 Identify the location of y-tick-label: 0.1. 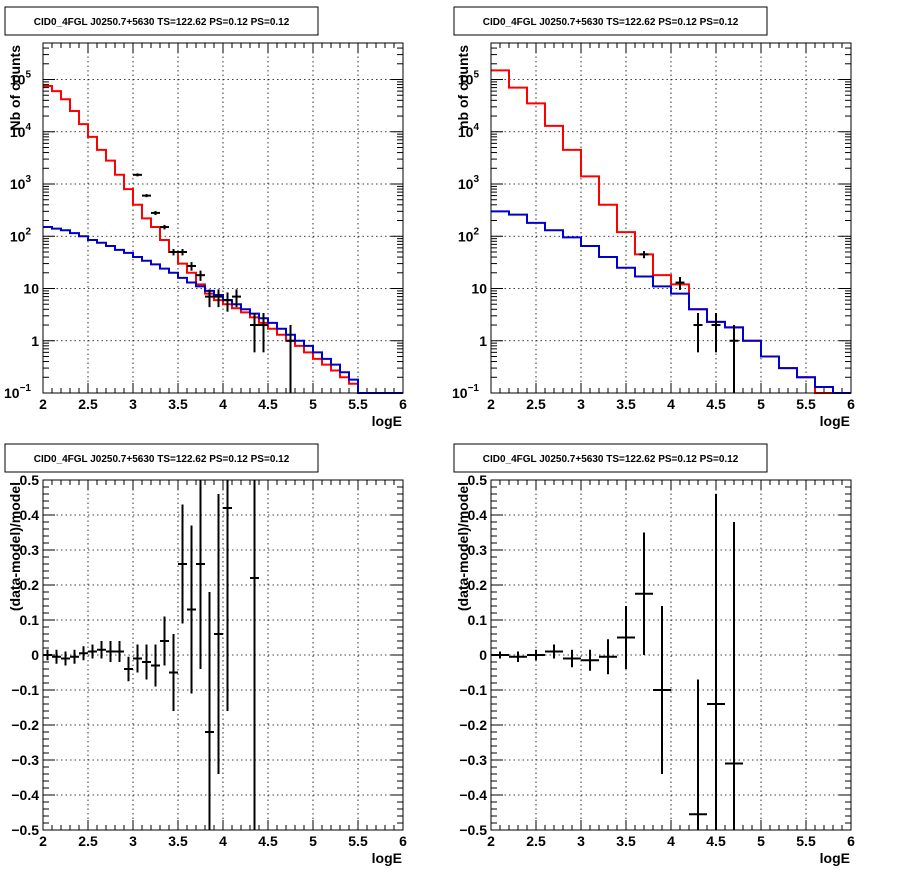
(478, 620).